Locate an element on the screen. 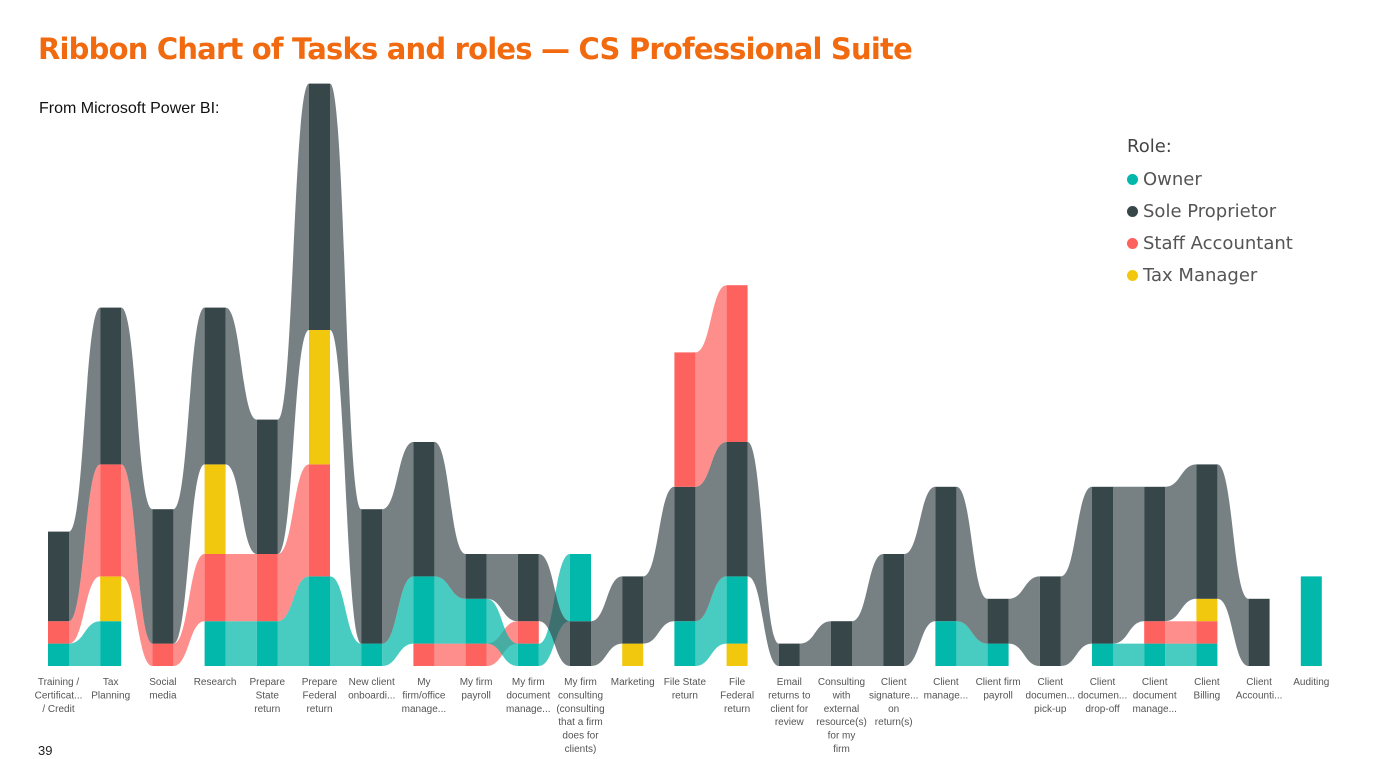  category-label: Client documen... drop-off is located at coordinates (1102, 696).